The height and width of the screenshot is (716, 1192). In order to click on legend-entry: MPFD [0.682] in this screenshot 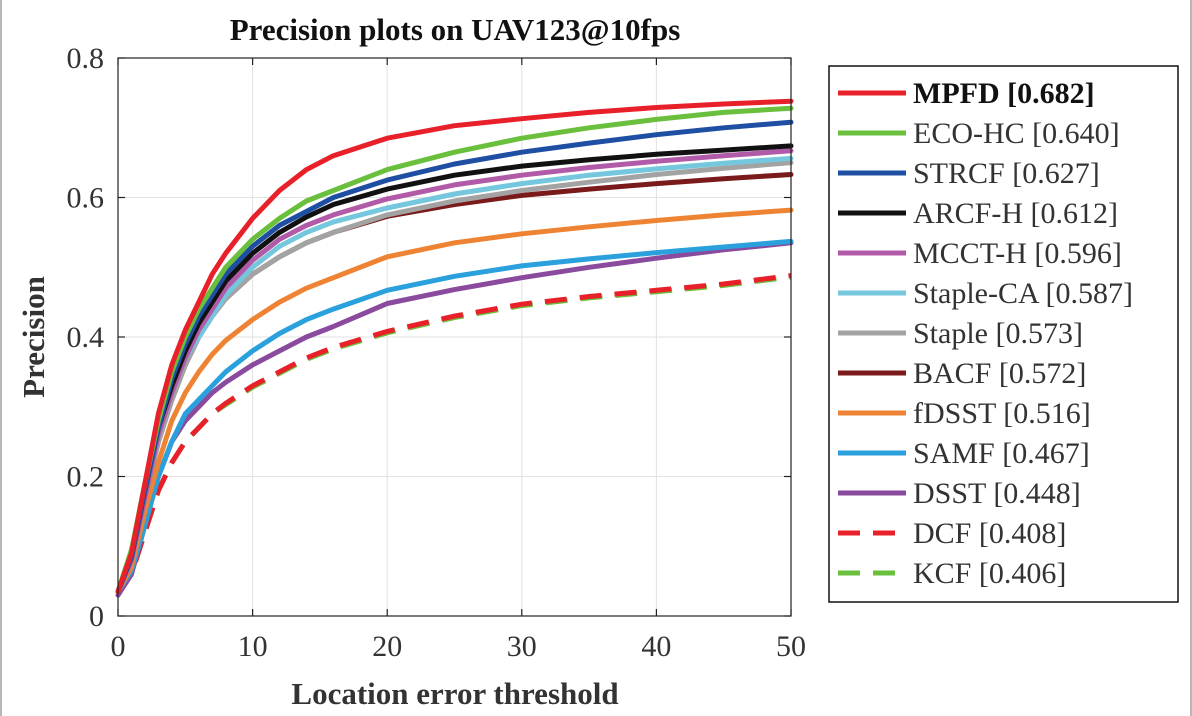, I will do `click(966, 93)`.